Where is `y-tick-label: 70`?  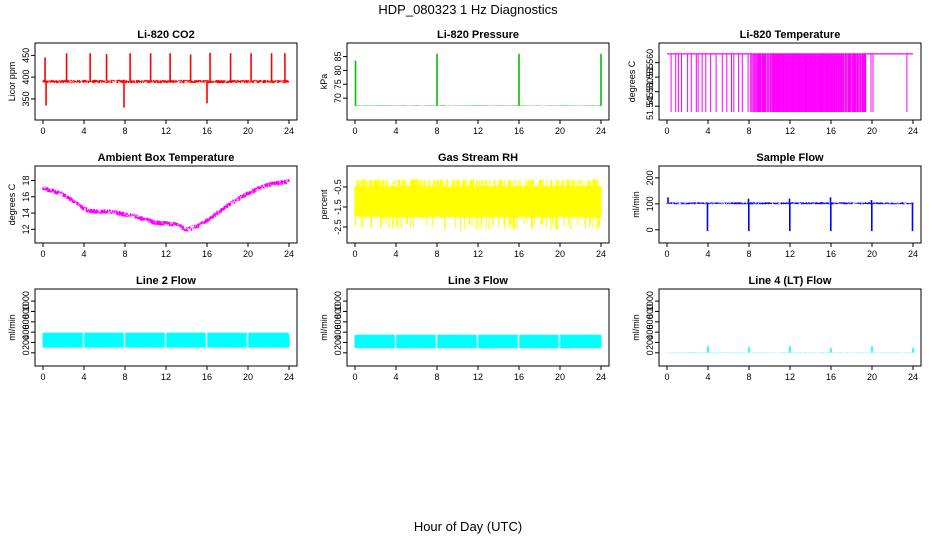 y-tick-label: 70 is located at coordinates (338, 98).